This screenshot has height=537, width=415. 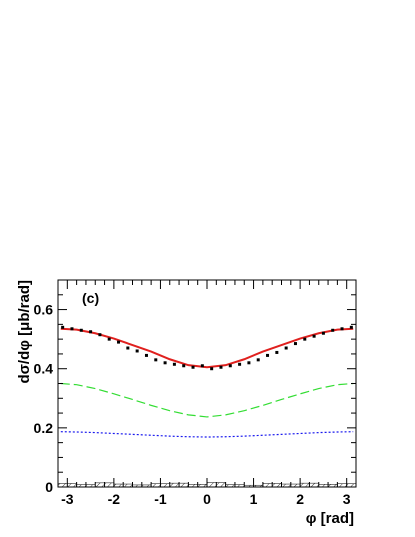 I want to click on curves, so click(x=207, y=382).